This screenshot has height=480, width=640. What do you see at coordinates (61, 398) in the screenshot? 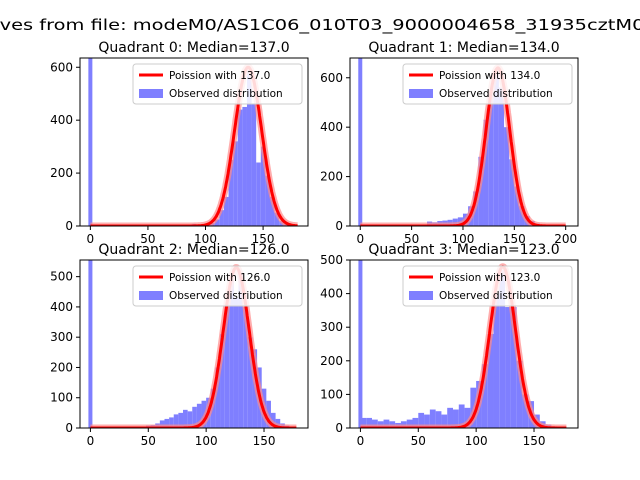
I see `y-tick-label: 100` at bounding box center [61, 398].